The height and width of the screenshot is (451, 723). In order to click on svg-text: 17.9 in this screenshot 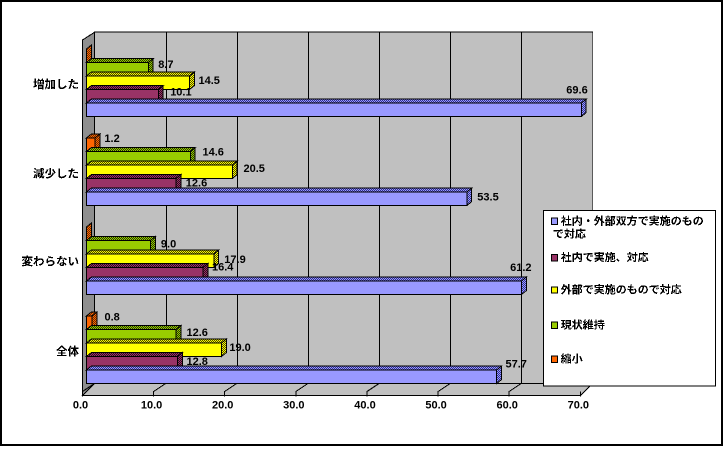, I will do `click(234, 260)`.